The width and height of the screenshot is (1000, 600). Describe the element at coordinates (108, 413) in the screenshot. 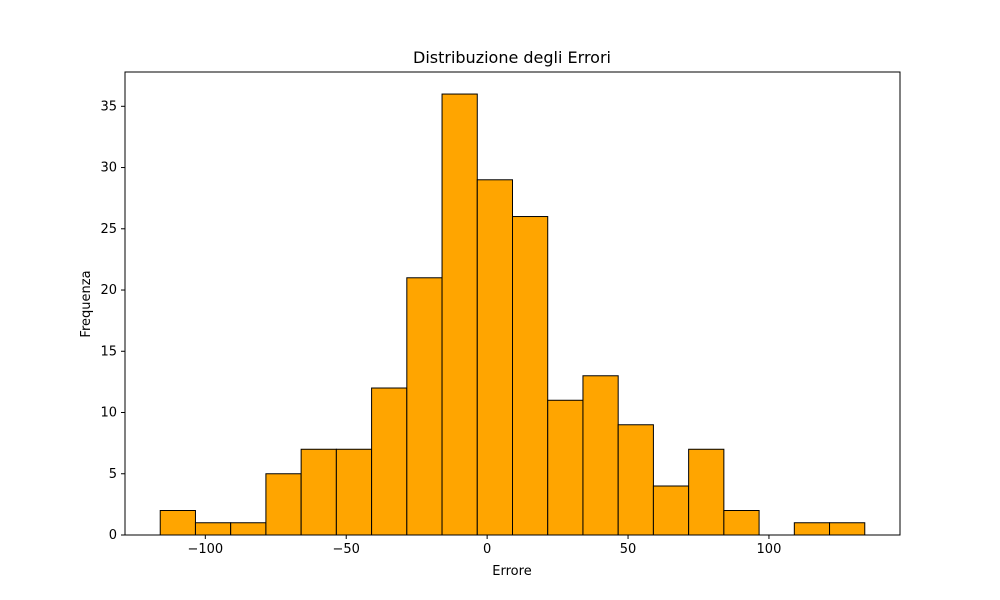

I see `y-tick-label: 10` at that location.